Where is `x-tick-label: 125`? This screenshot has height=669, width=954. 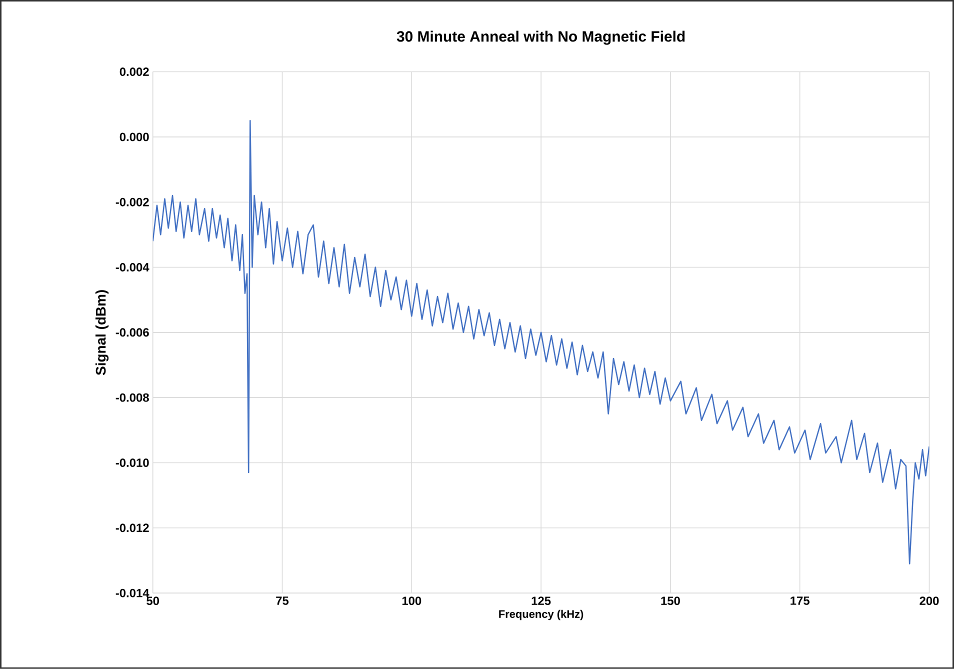 x-tick-label: 125 is located at coordinates (541, 601).